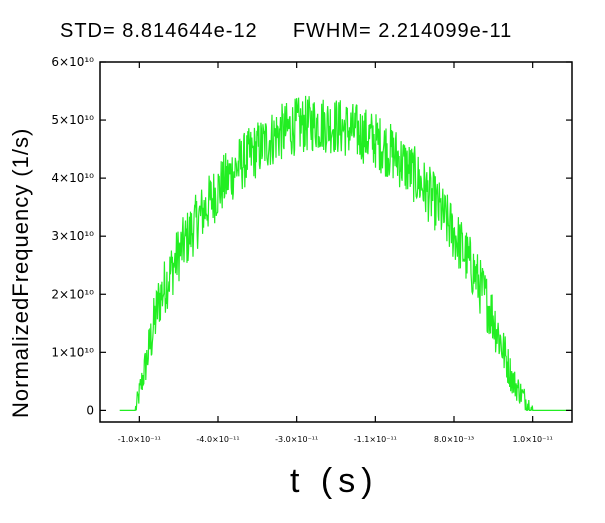  Describe the element at coordinates (296, 439) in the screenshot. I see `x-tick-label: -3.0×10⁻¹¹` at that location.